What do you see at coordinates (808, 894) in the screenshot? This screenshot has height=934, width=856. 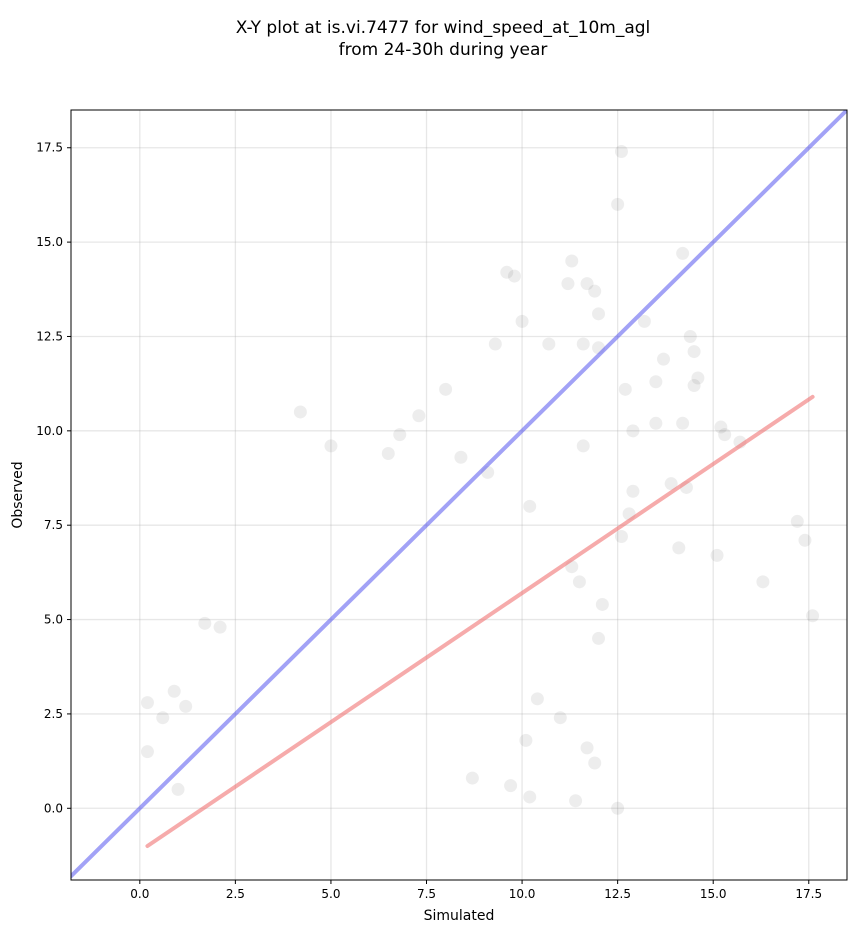 I see `x-tick-label: 17.5` at bounding box center [808, 894].